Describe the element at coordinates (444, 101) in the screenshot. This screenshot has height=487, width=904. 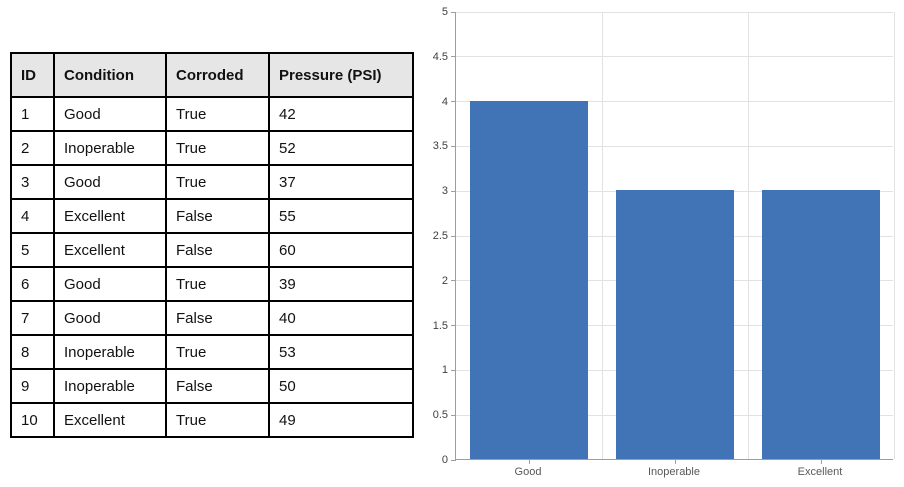
I see `y-axis-tick-label: 4` at that location.